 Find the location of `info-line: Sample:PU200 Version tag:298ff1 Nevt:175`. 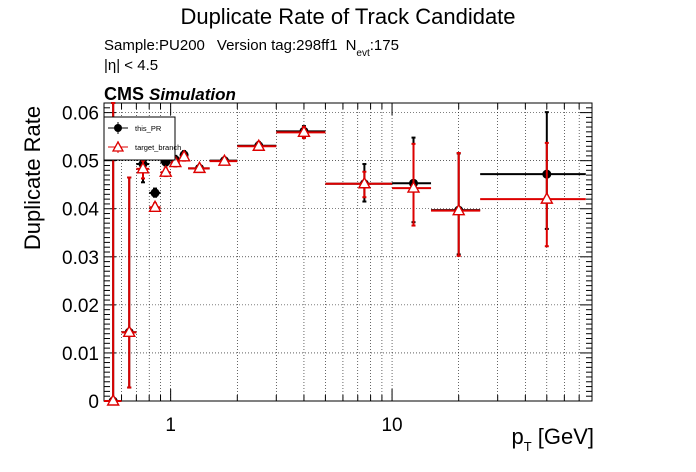

info-line: Sample:PU200 Version tag:298ff1 Nevt:175 is located at coordinates (251, 48).